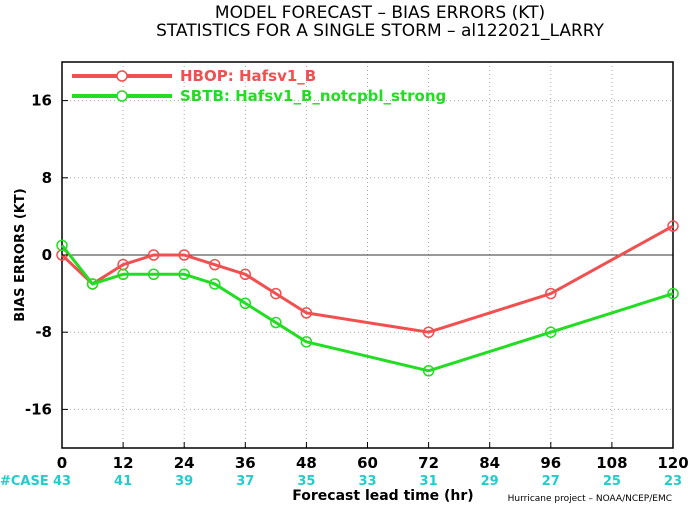 The width and height of the screenshot is (700, 506). Describe the element at coordinates (489, 463) in the screenshot. I see `x-tick-label: 84` at that location.